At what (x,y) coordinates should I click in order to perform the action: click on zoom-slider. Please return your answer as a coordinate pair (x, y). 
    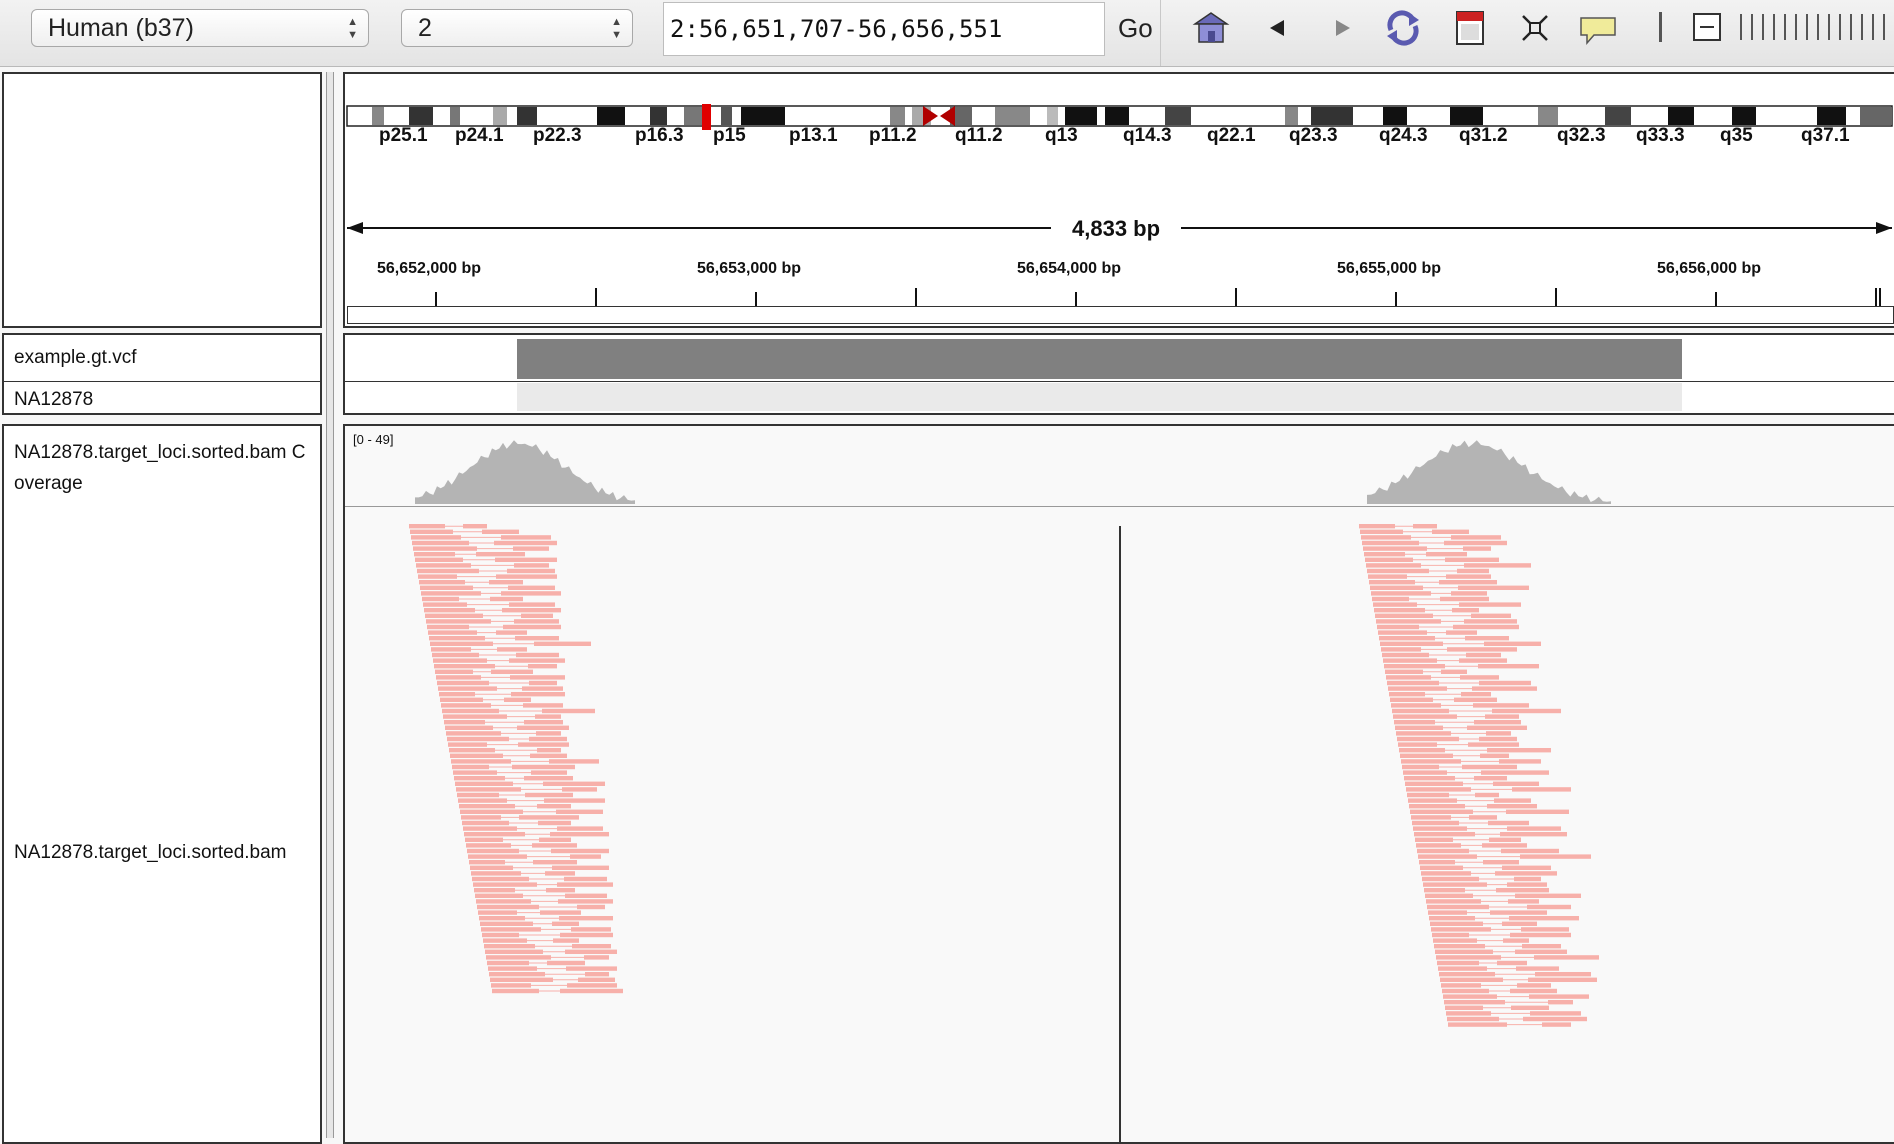
    Looking at the image, I should click on (1817, 27).